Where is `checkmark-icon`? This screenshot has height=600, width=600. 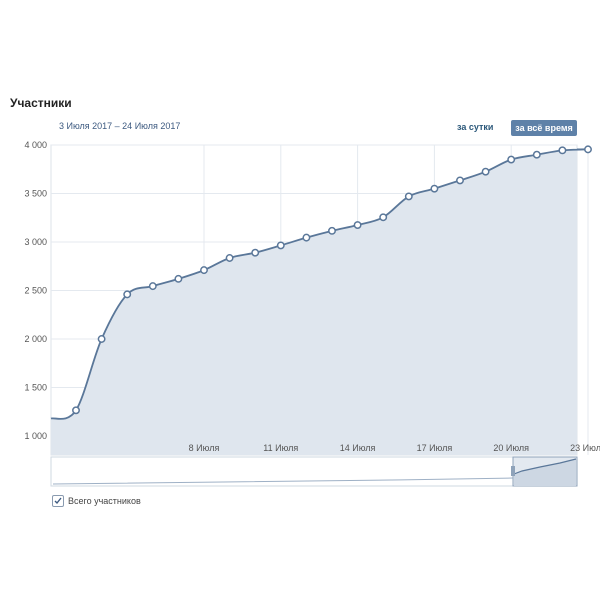 checkmark-icon is located at coordinates (58, 501).